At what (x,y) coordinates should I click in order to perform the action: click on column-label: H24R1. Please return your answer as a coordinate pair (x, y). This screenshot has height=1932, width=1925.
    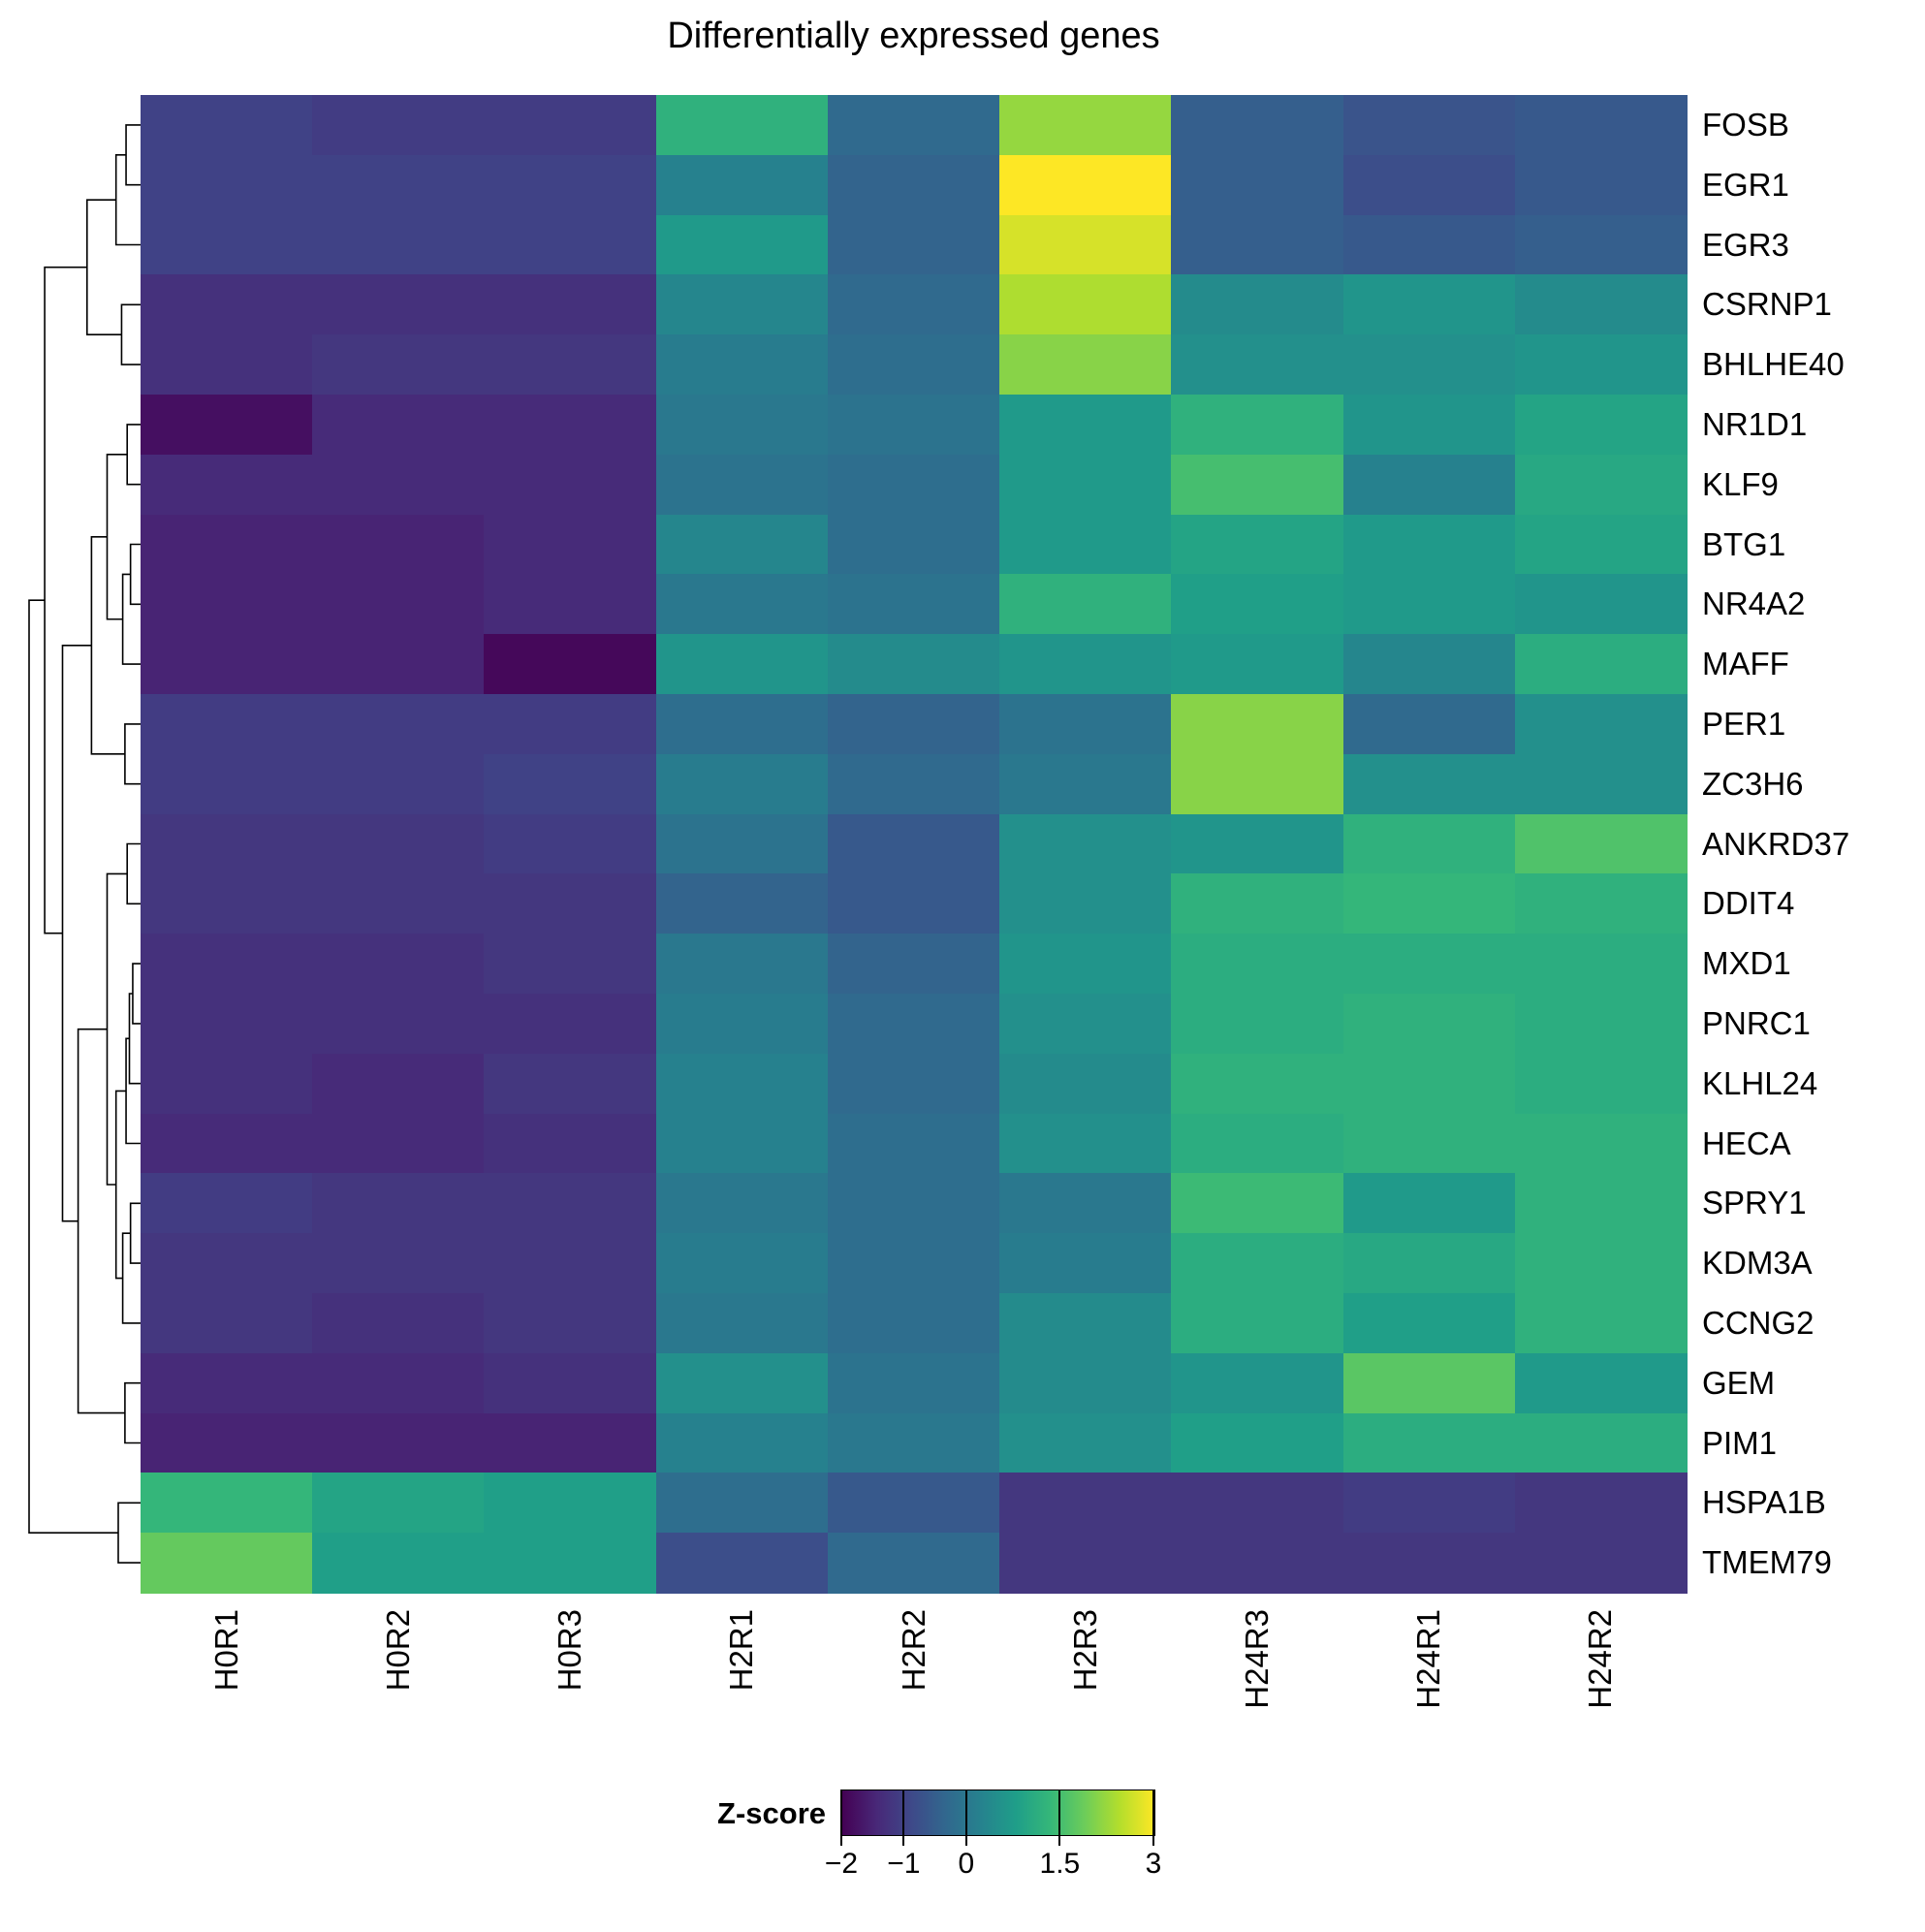
    Looking at the image, I should click on (1428, 1659).